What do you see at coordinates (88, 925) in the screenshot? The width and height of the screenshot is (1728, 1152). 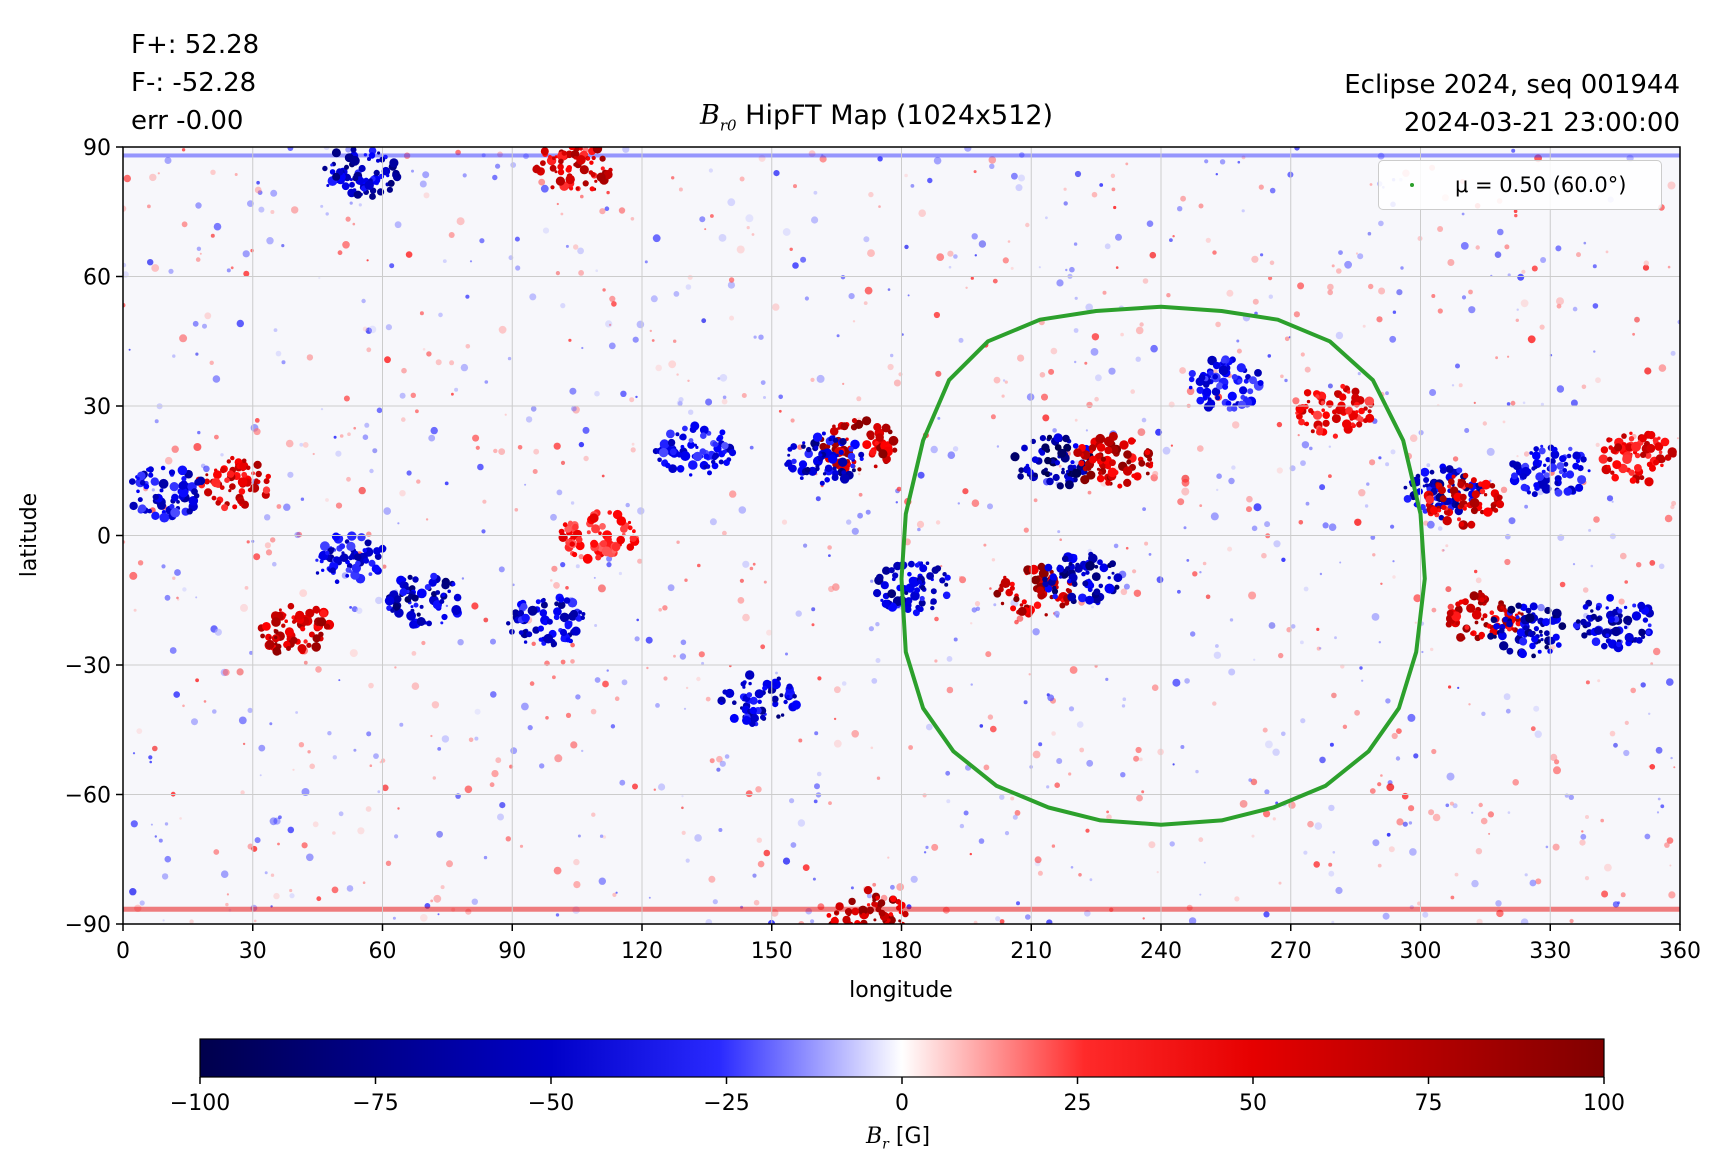 I see `y-tick-label: −90` at bounding box center [88, 925].